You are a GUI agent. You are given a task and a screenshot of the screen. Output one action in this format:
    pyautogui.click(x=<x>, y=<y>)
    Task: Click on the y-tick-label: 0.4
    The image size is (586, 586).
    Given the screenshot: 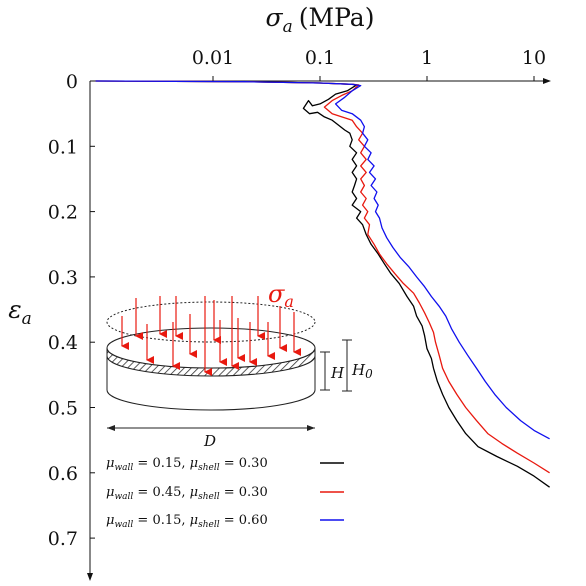 What is the action you would take?
    pyautogui.click(x=63, y=343)
    